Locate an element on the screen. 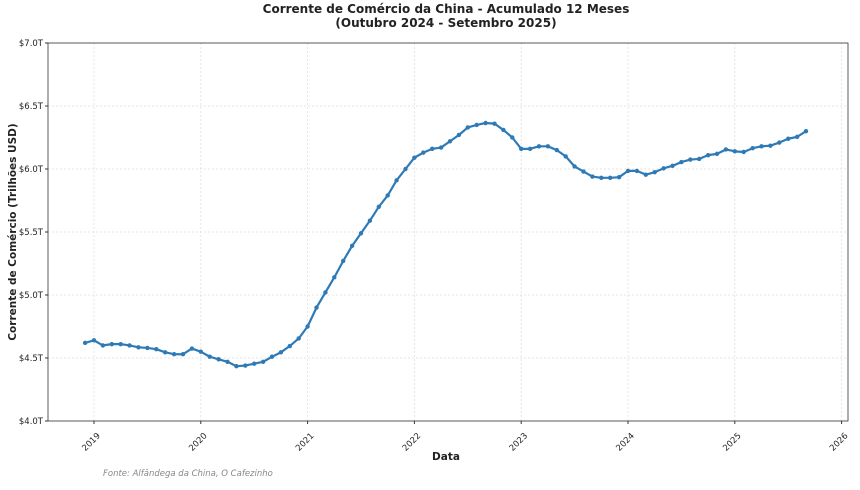  y-tick-label: $6.0T is located at coordinates (31, 170).